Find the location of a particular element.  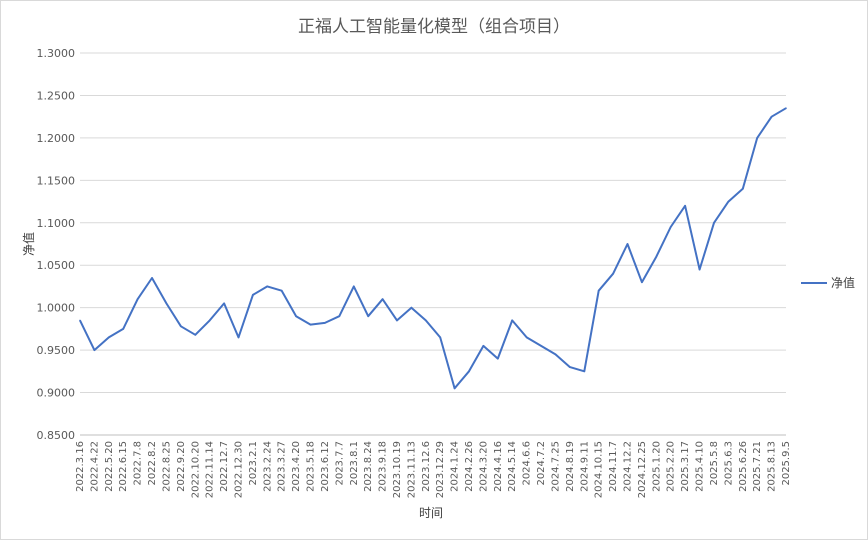

x-tick-label: 2025.4.10 is located at coordinates (700, 466).